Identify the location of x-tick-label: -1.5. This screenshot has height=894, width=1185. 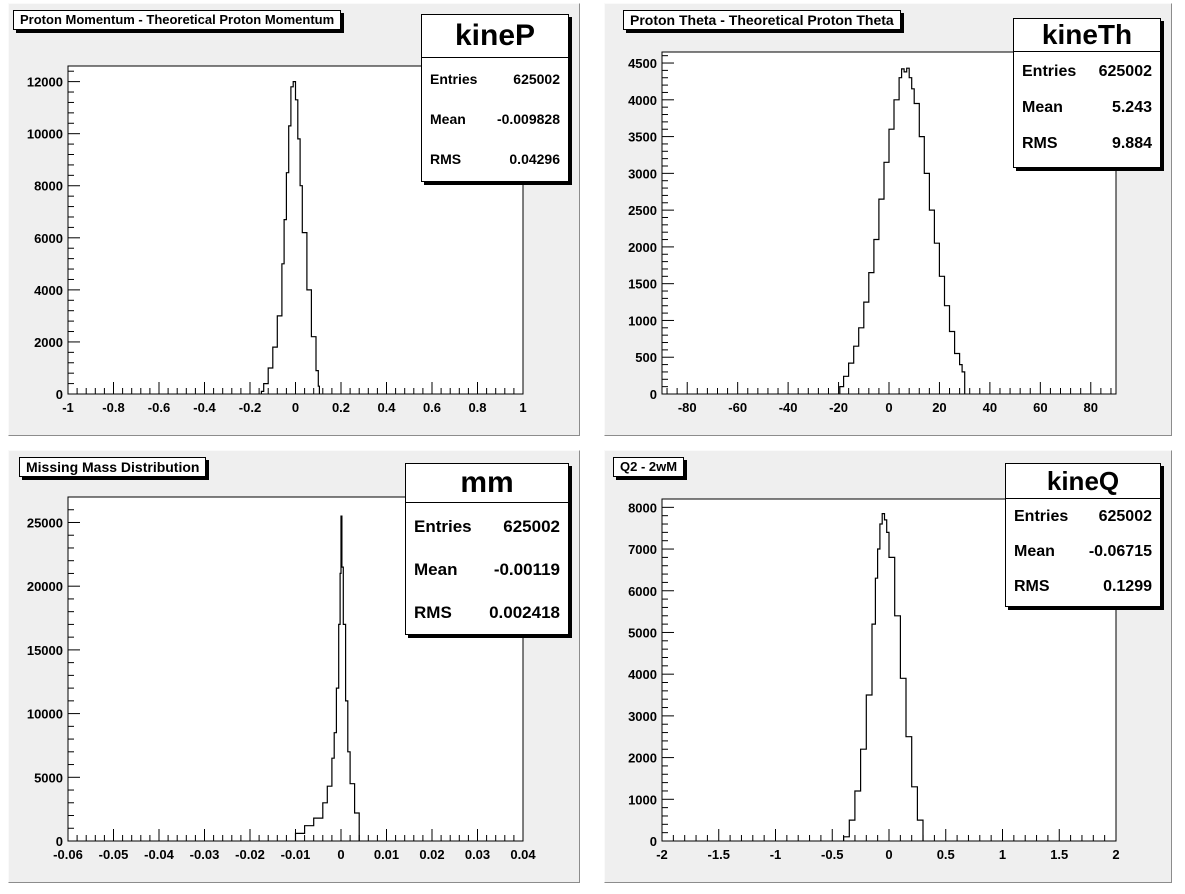
(719, 854).